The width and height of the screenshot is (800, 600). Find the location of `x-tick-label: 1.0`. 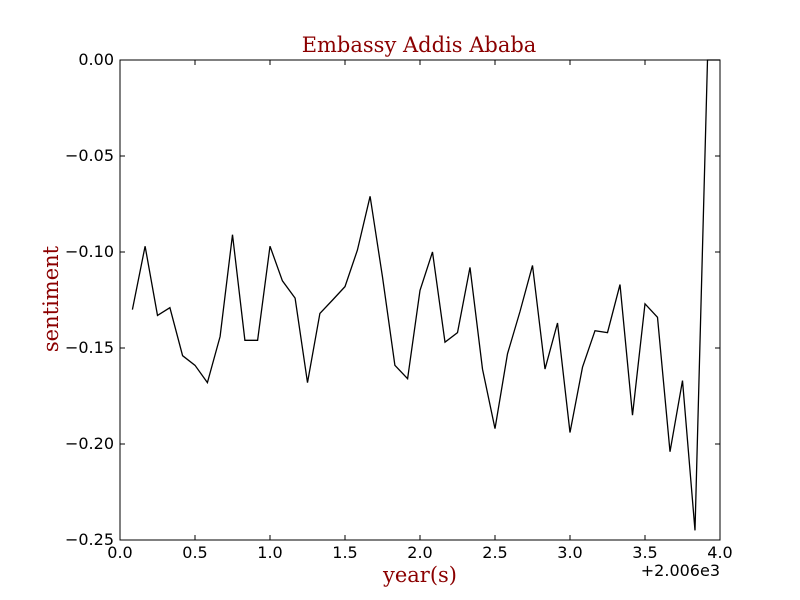

x-tick-label: 1.0 is located at coordinates (269, 552).